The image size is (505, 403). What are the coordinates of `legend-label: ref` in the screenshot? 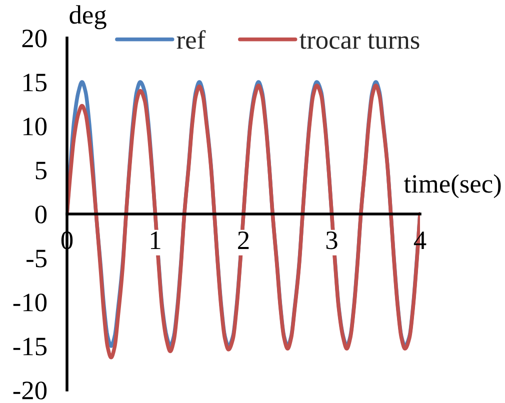 It's located at (191, 39).